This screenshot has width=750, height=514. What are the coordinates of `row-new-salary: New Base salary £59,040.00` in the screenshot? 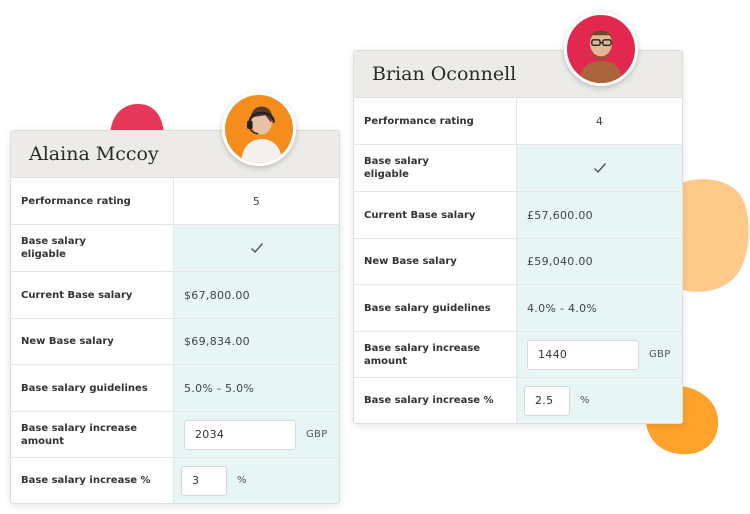 It's located at (518, 262).